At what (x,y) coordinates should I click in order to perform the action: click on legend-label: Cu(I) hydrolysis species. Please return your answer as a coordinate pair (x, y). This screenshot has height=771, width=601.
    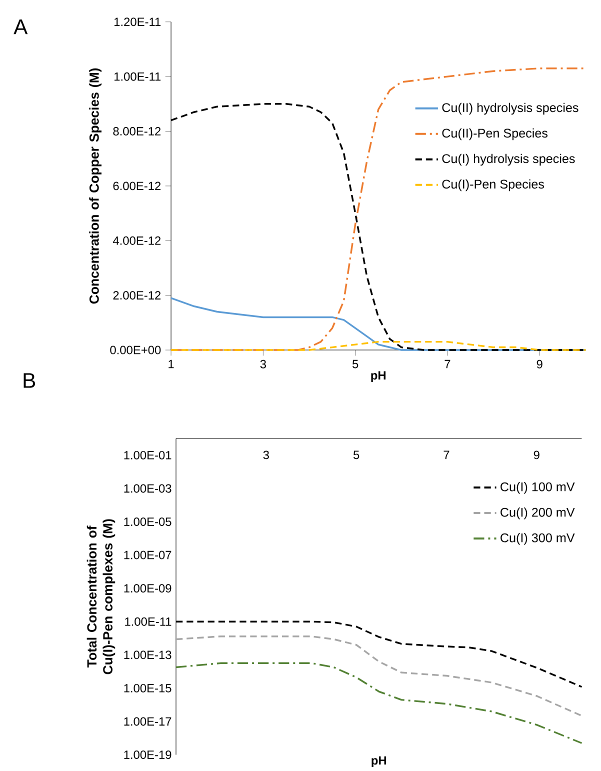
    Looking at the image, I should click on (508, 160).